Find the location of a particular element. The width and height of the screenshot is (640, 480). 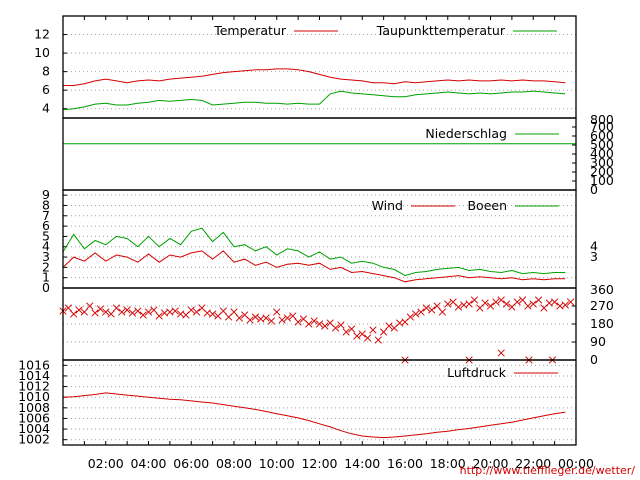

y-tick-label: 700 is located at coordinates (602, 126).